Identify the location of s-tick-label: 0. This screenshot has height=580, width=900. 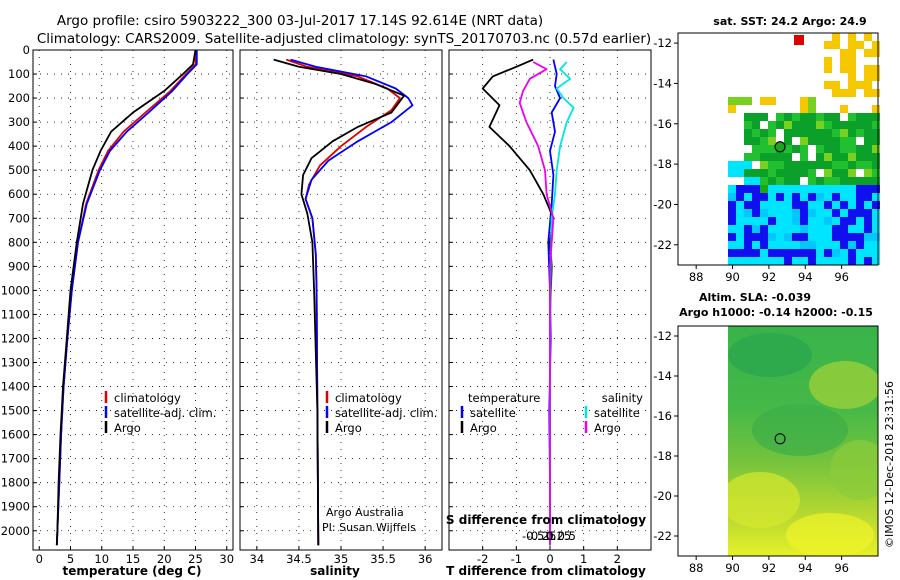
(549, 536).